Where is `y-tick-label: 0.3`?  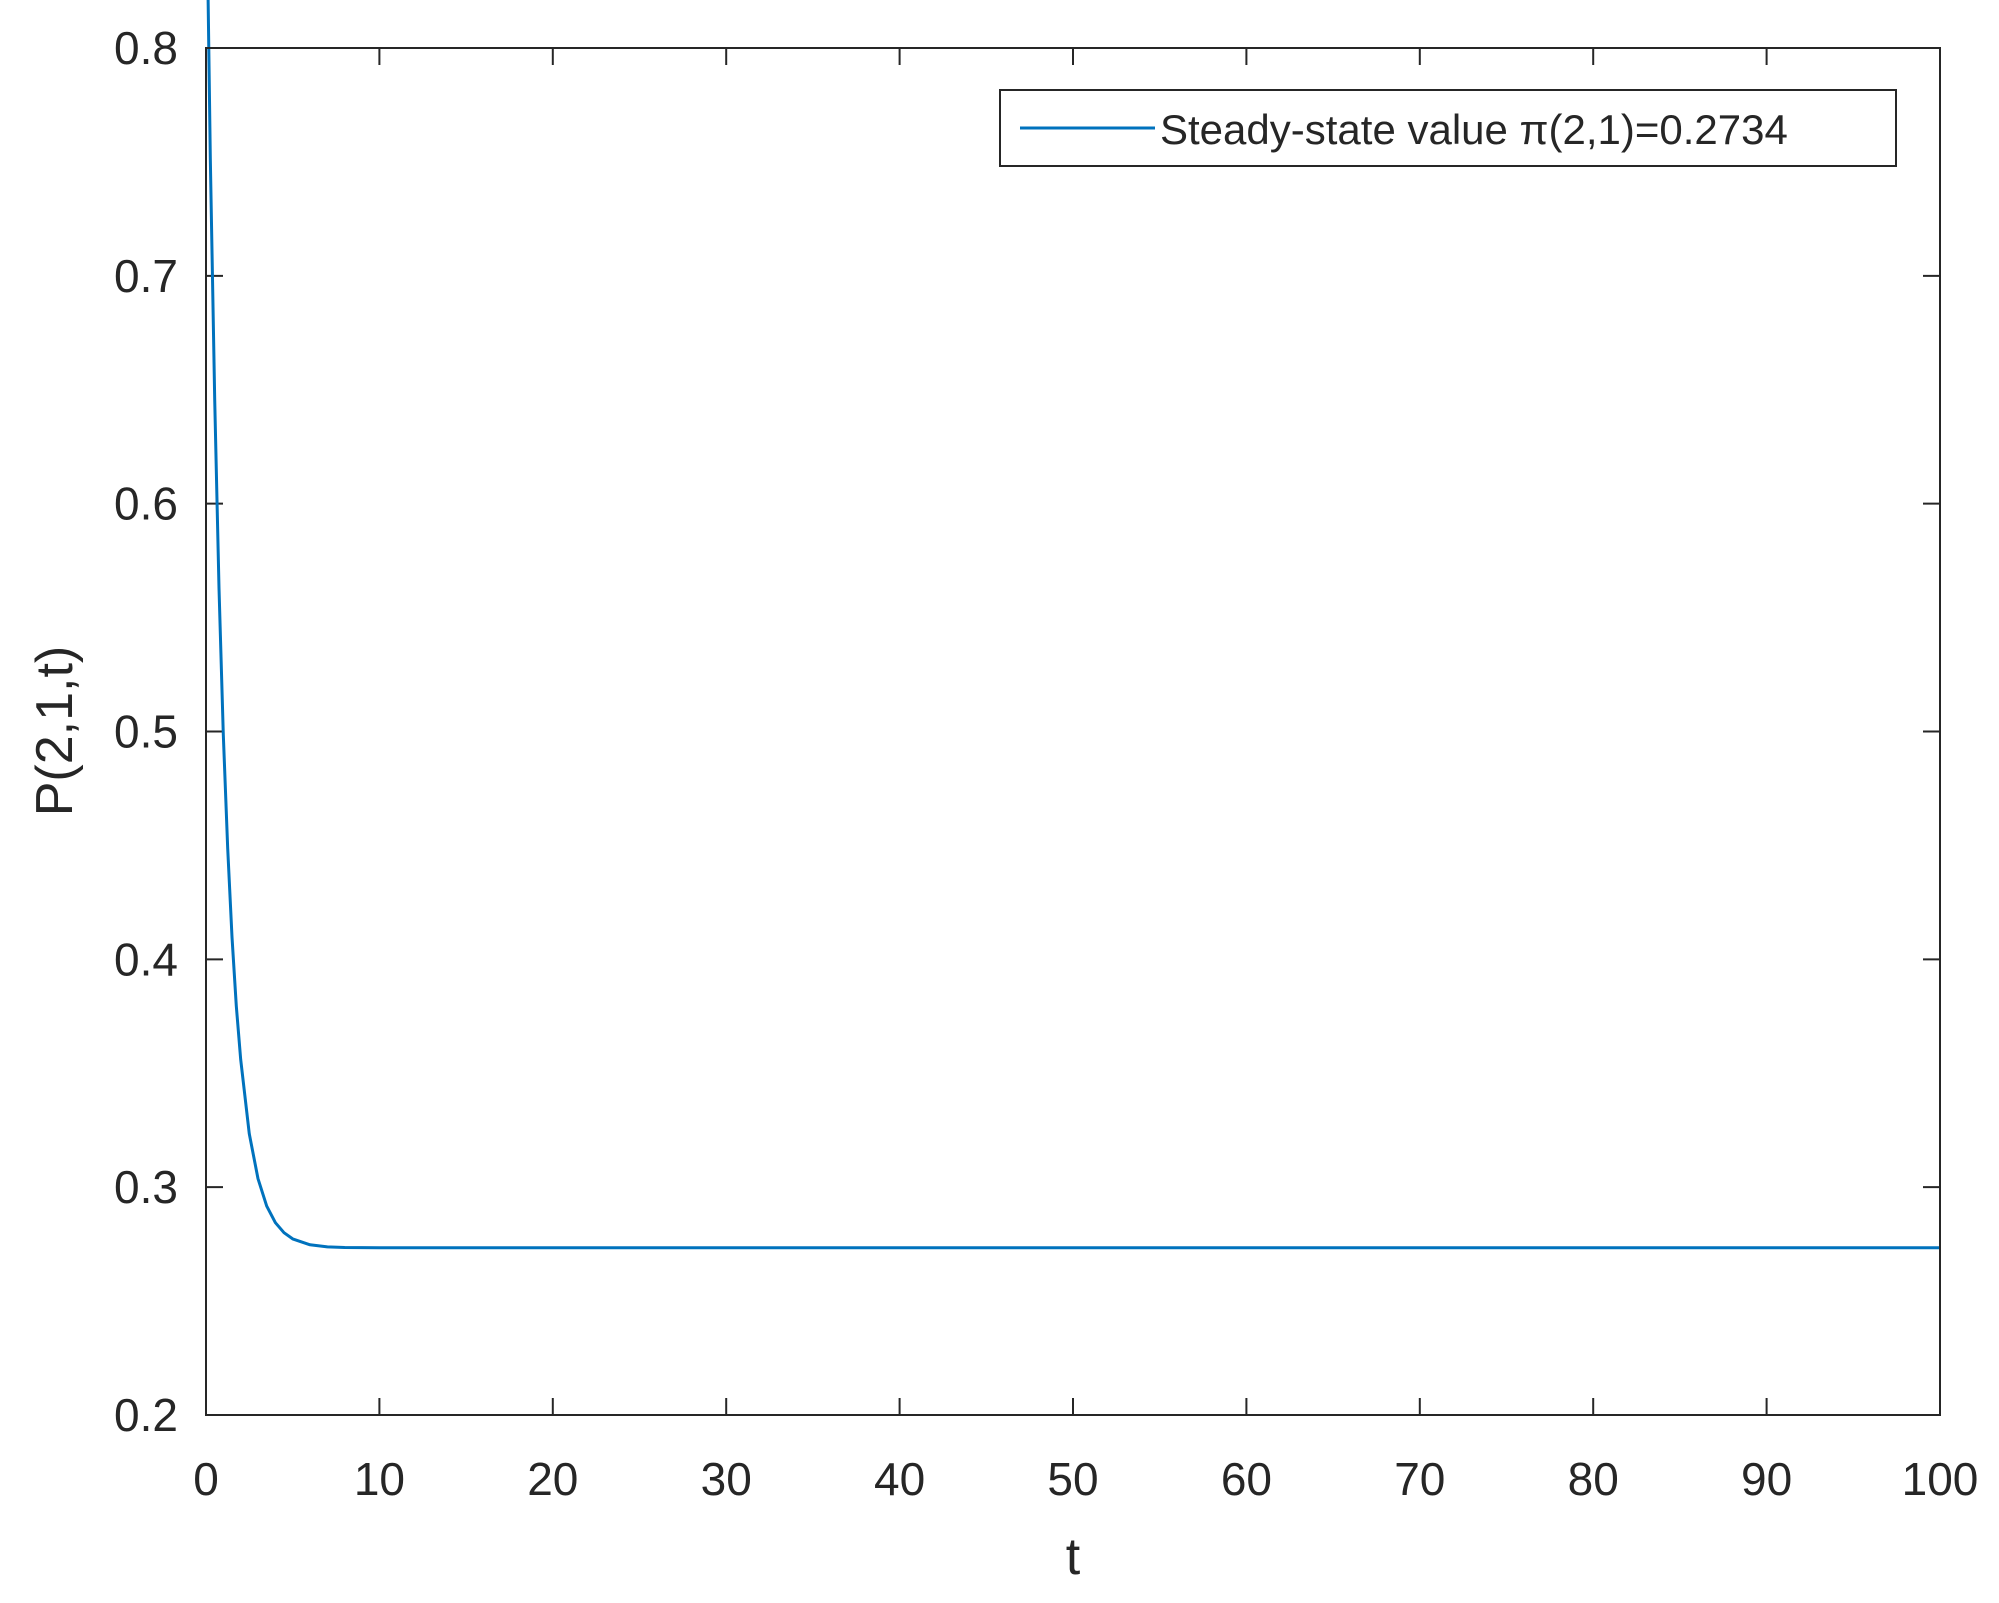
y-tick-label: 0.3 is located at coordinates (146, 1187).